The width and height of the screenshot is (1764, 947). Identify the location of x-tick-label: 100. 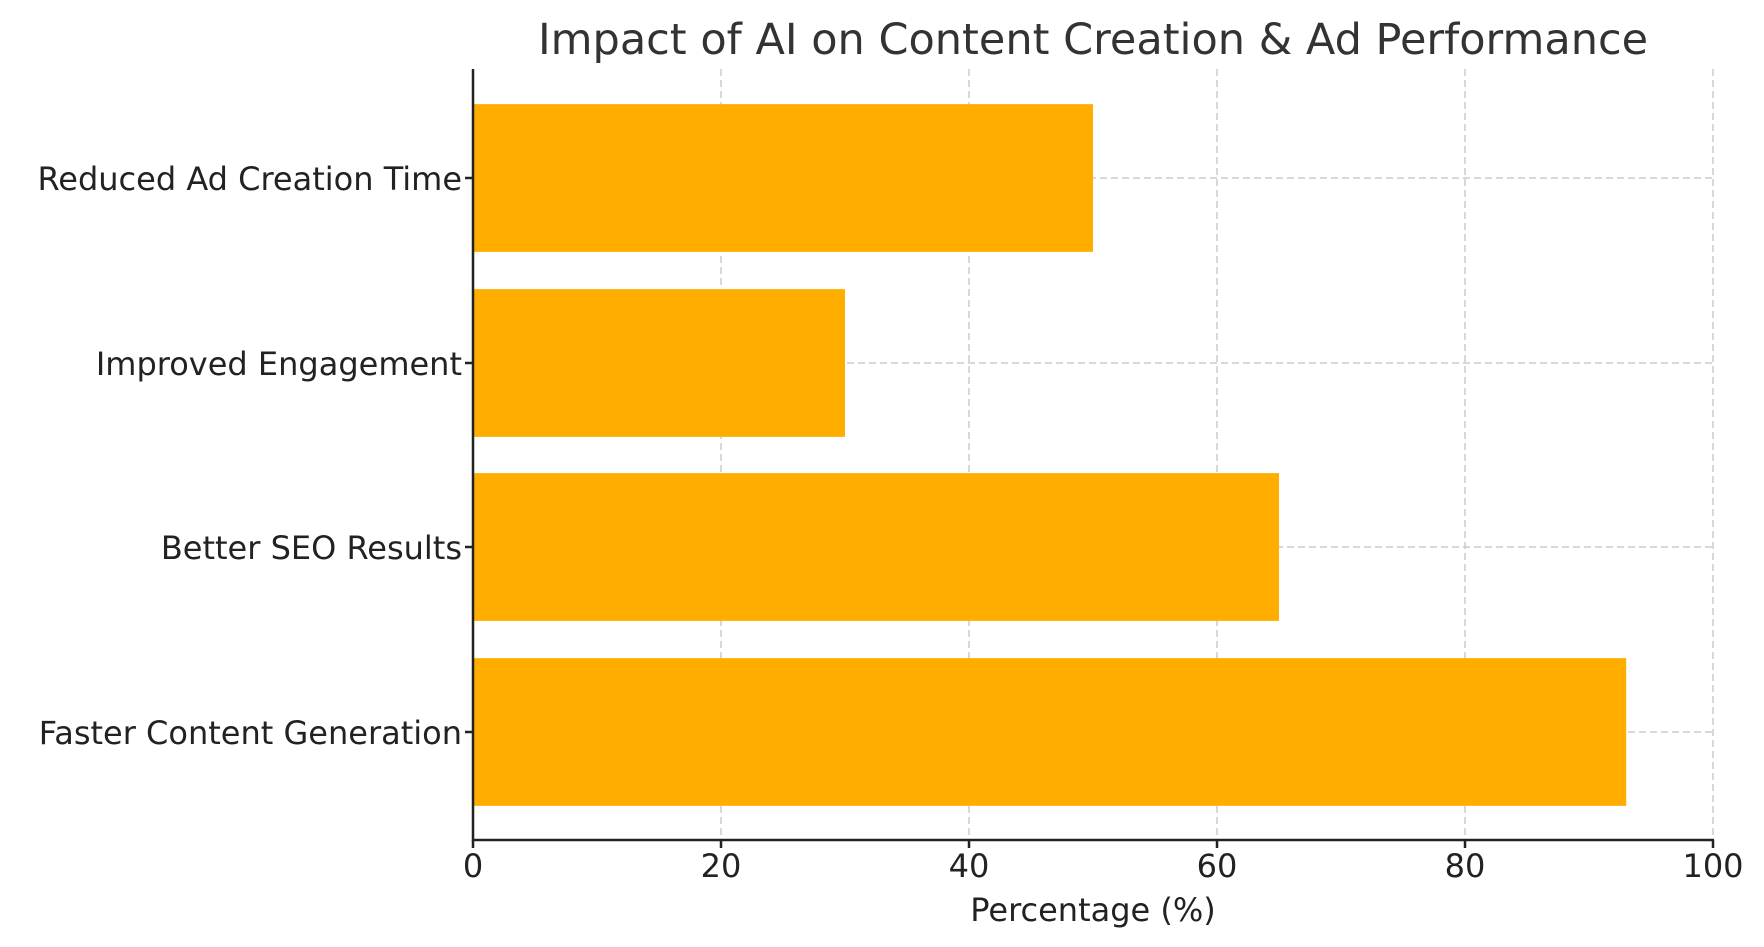
(1712, 866).